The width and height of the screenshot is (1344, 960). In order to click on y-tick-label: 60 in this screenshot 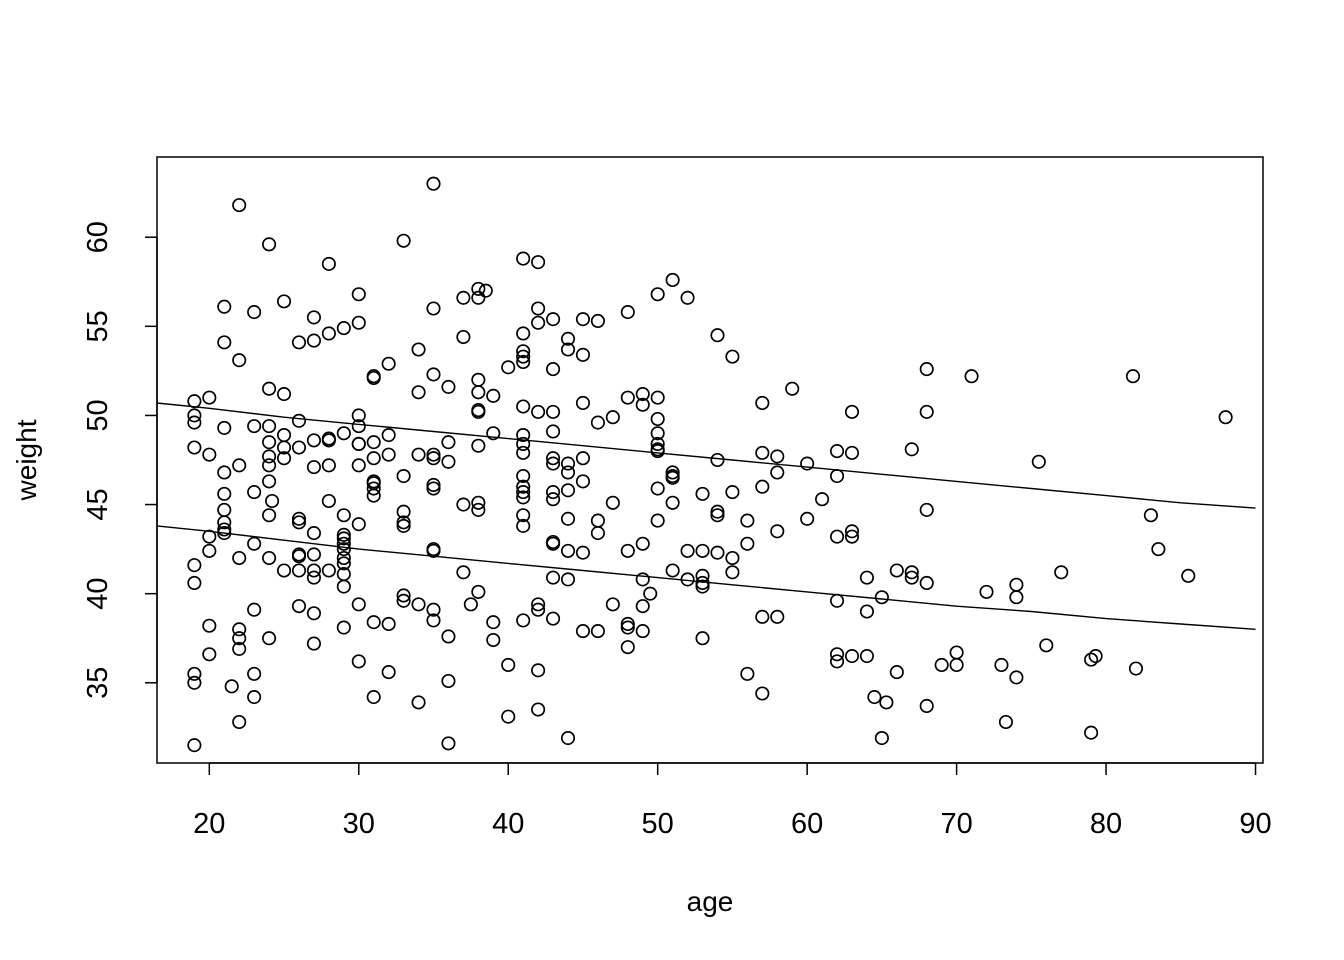, I will do `click(98, 237)`.